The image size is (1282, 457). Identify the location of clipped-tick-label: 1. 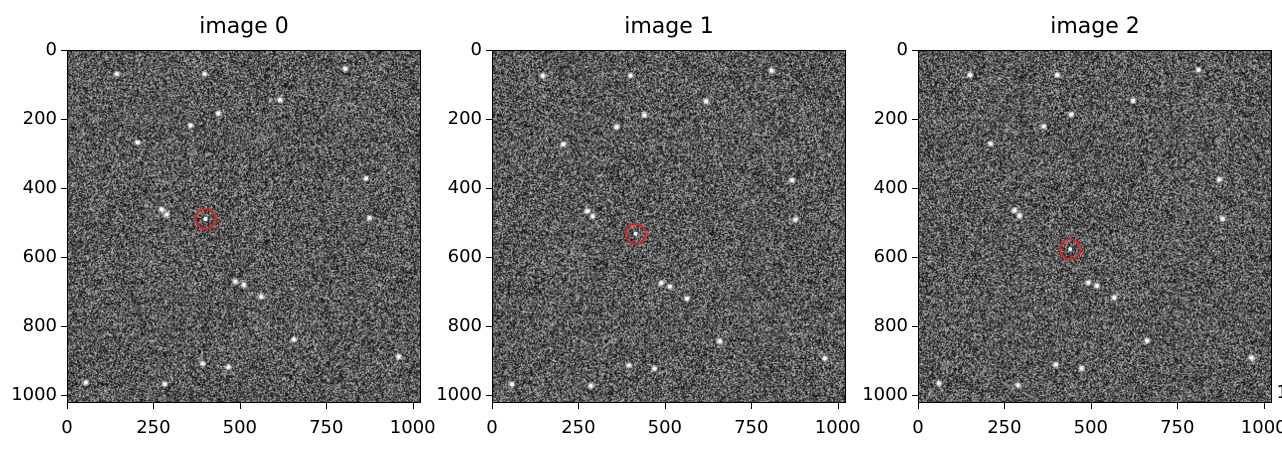
(1279, 392).